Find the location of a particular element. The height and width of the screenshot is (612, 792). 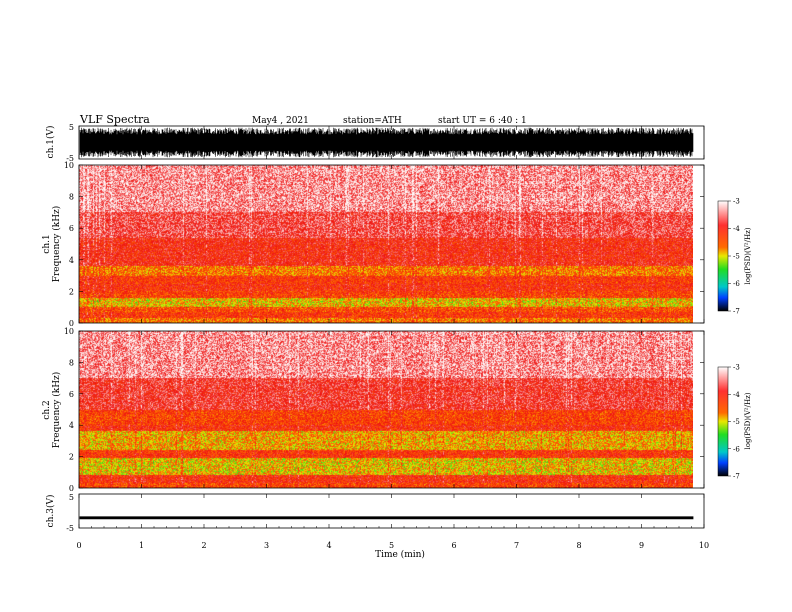

ch2-spec-ytick-6: 6 is located at coordinates (71, 394).